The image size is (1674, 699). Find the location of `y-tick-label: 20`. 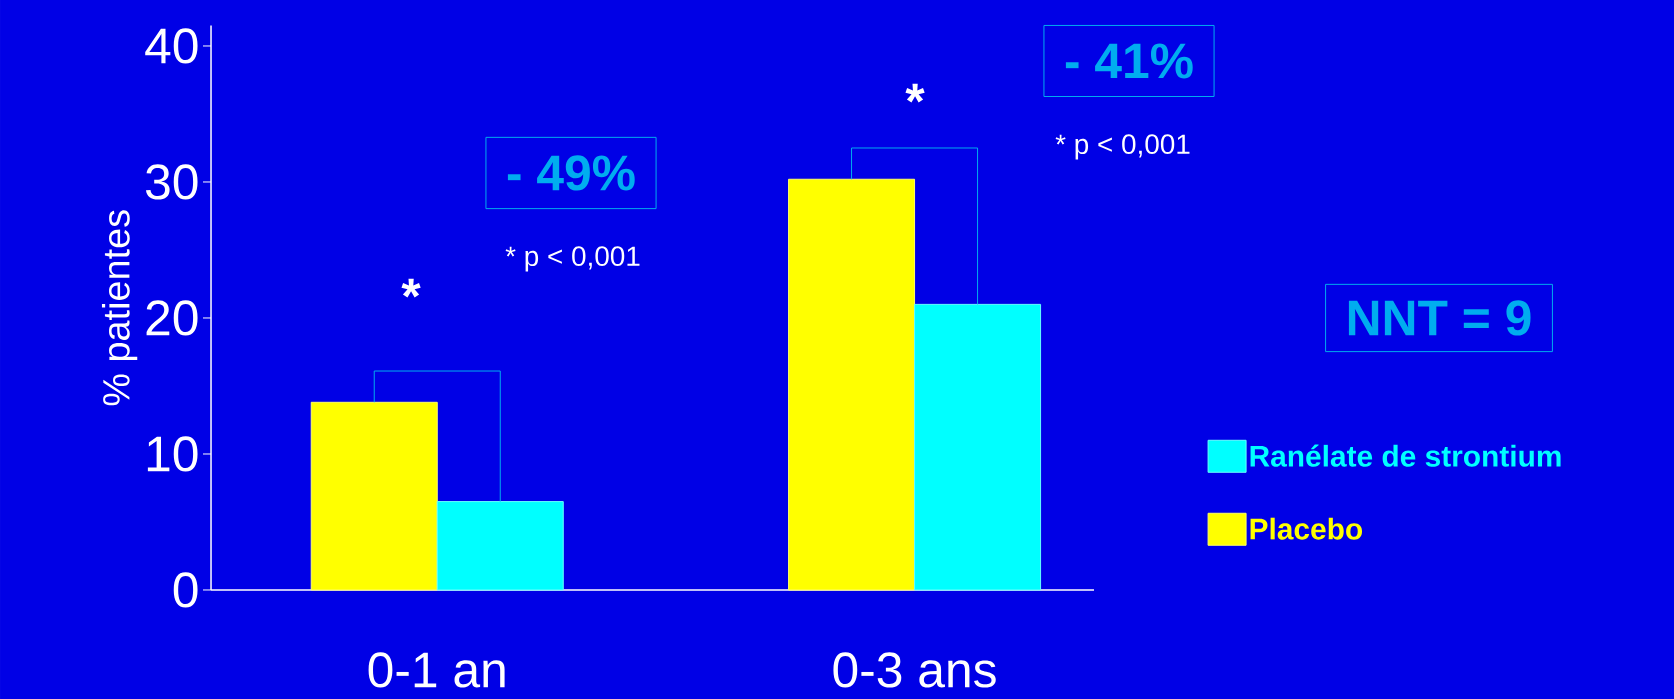

y-tick-label: 20 is located at coordinates (172, 318).